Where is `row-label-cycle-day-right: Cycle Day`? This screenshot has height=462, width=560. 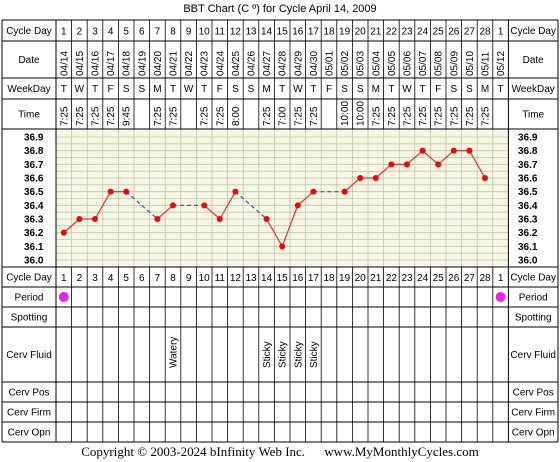
row-label-cycle-day-right: Cycle Day is located at coordinates (533, 278).